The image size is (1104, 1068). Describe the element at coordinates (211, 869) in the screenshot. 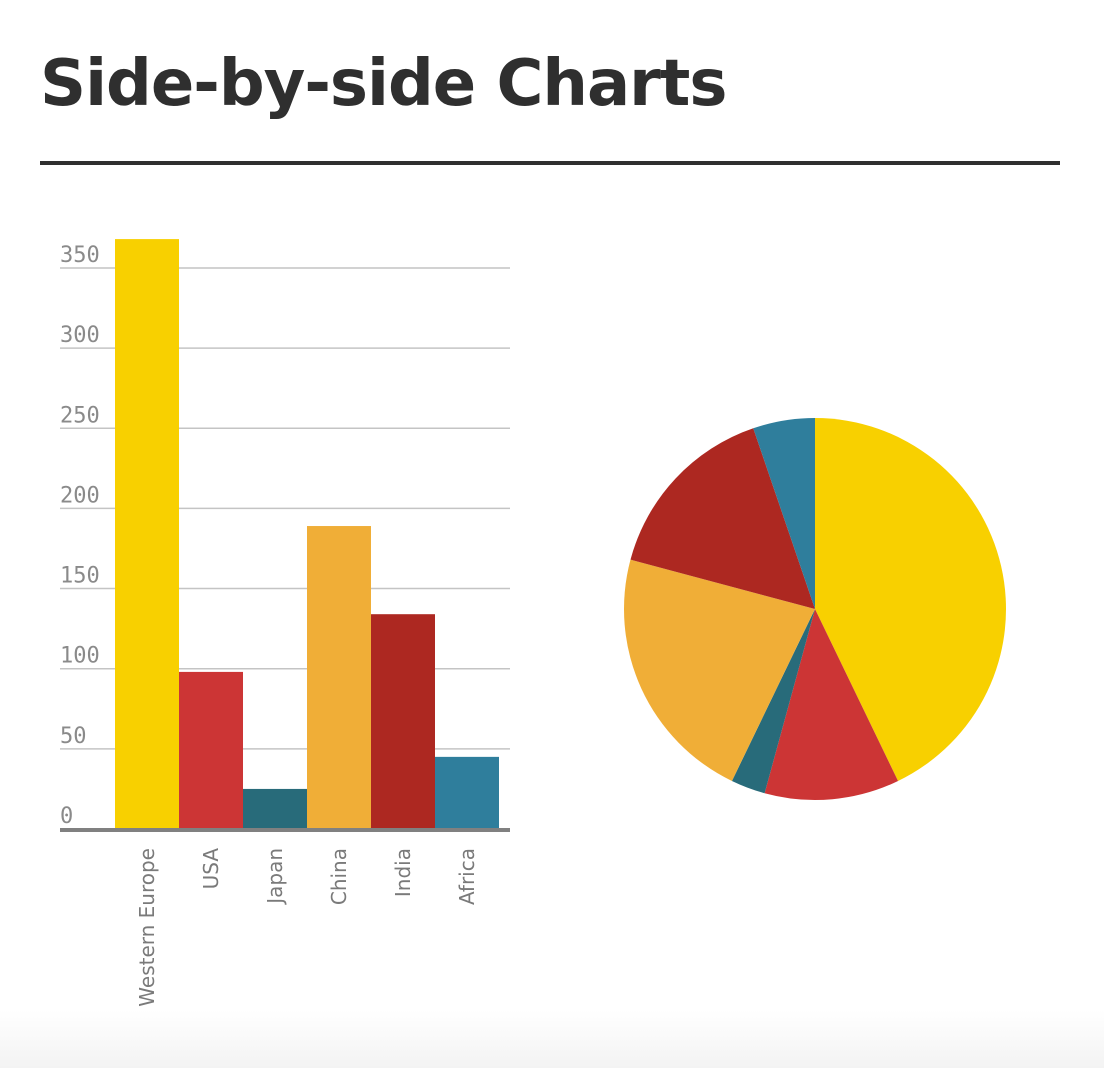

I see `x-tick-label: USA` at that location.